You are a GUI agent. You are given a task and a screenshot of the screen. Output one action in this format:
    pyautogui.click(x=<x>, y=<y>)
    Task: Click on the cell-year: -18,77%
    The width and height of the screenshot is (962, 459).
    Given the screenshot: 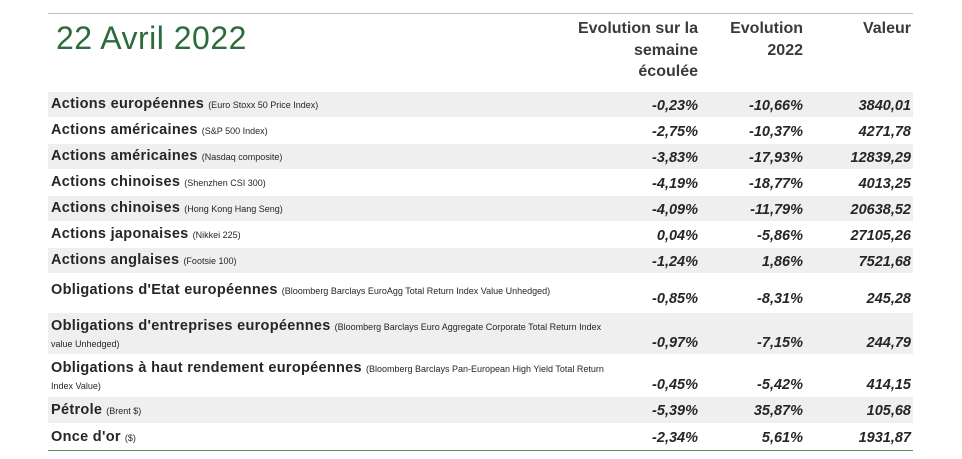 What is the action you would take?
    pyautogui.click(x=775, y=184)
    